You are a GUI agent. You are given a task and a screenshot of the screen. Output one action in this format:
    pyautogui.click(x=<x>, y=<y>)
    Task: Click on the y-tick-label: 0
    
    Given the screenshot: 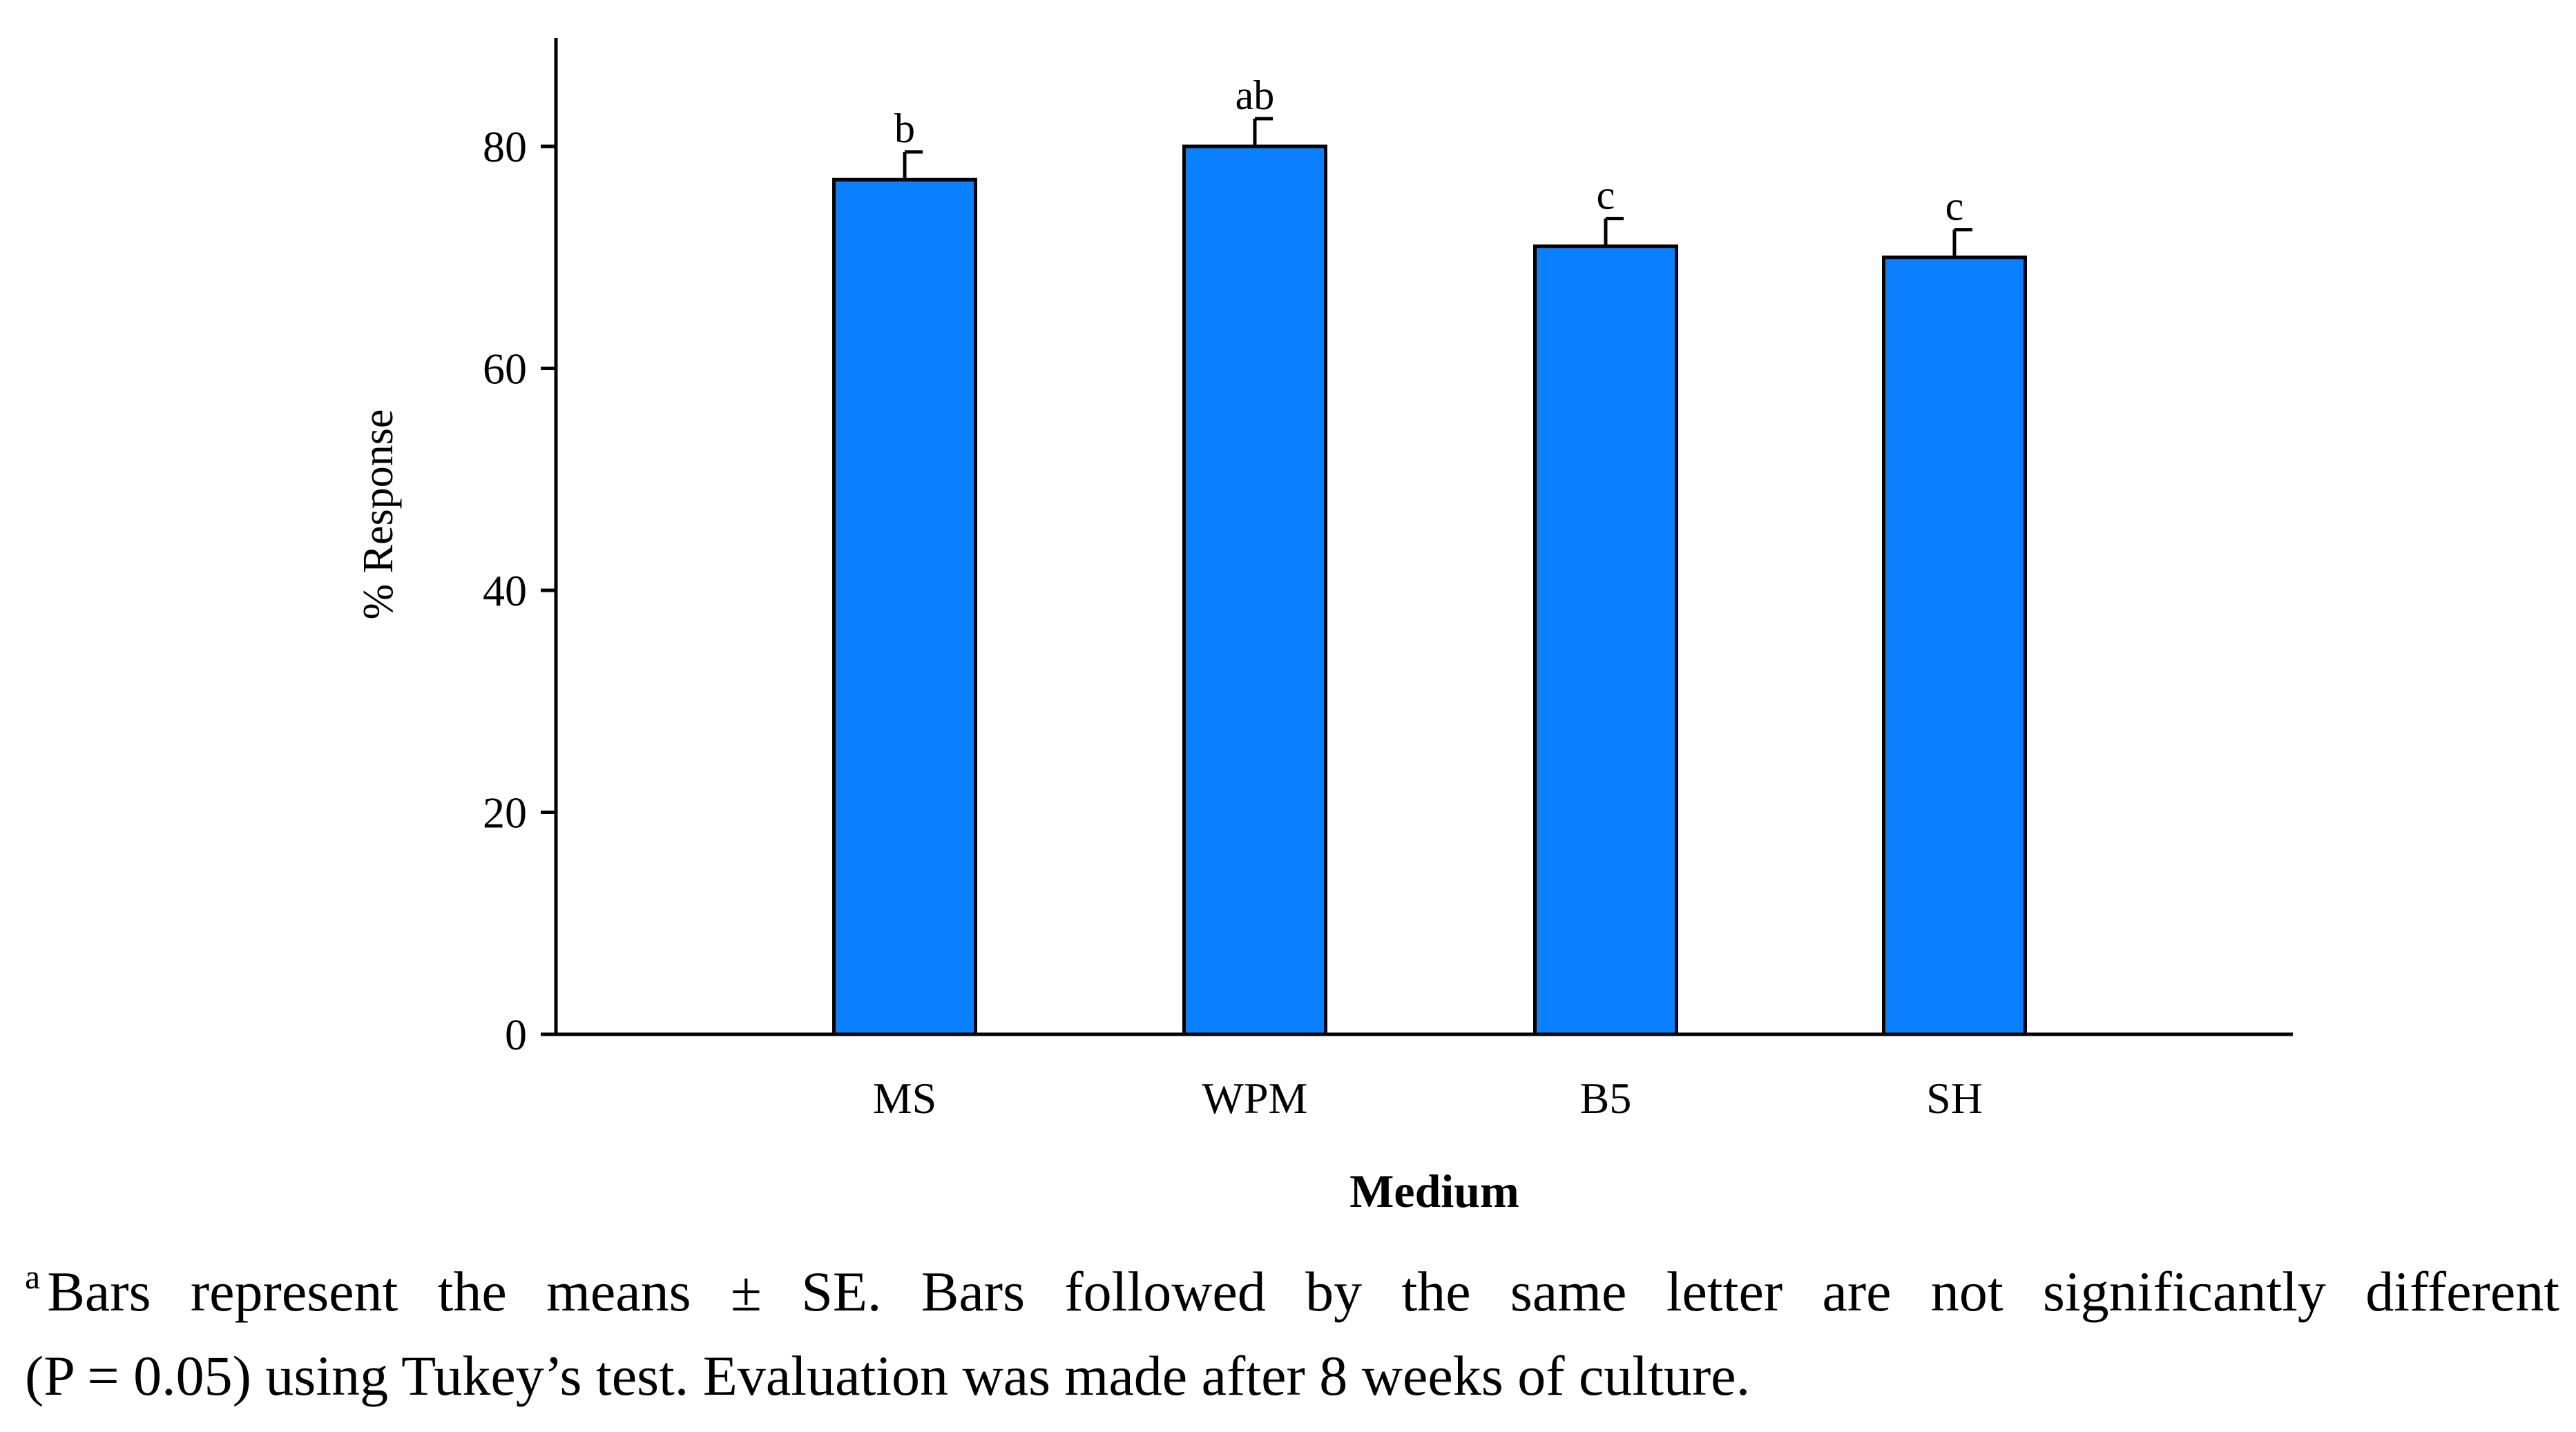 What is the action you would take?
    pyautogui.click(x=516, y=1034)
    